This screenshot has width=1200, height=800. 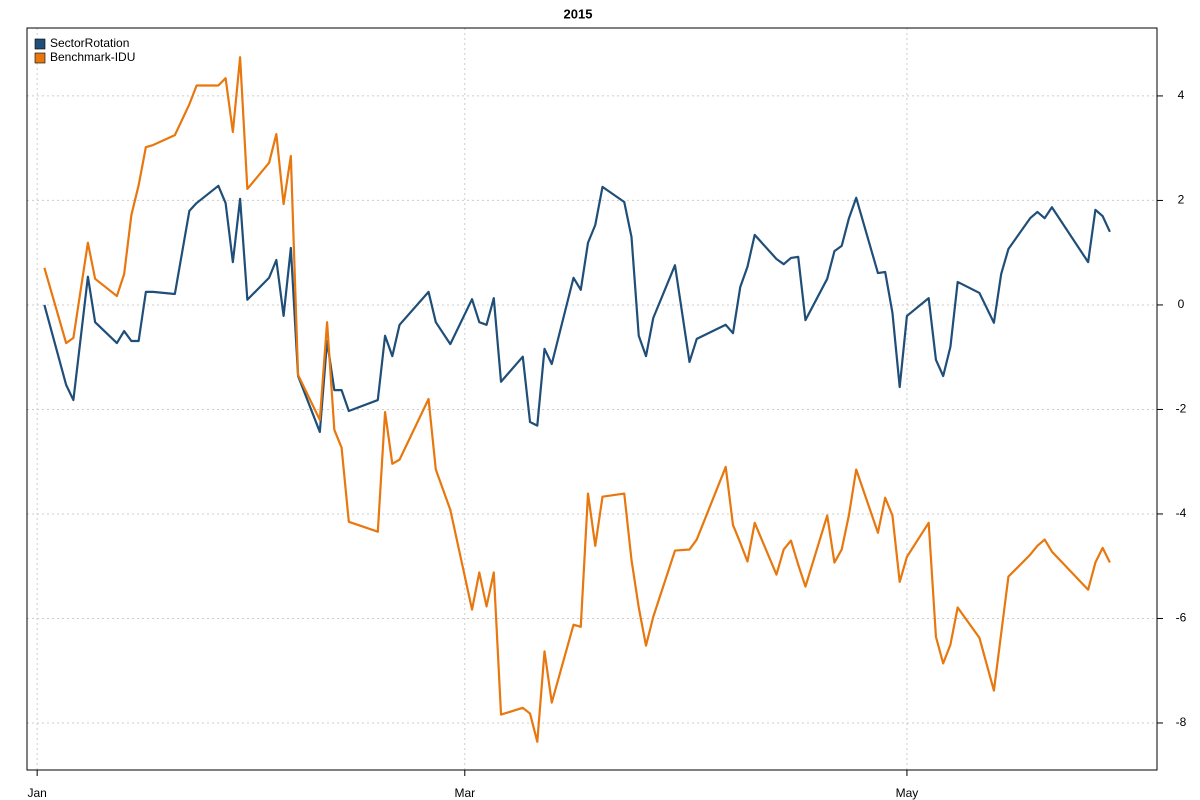 I want to click on y-tick-label: 4, so click(x=1181, y=95).